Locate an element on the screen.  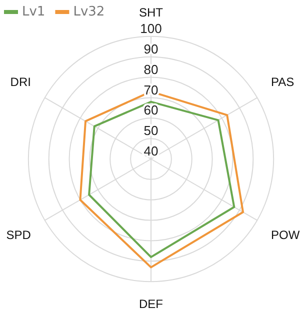
y-tick-label: 100 is located at coordinates (151, 28).